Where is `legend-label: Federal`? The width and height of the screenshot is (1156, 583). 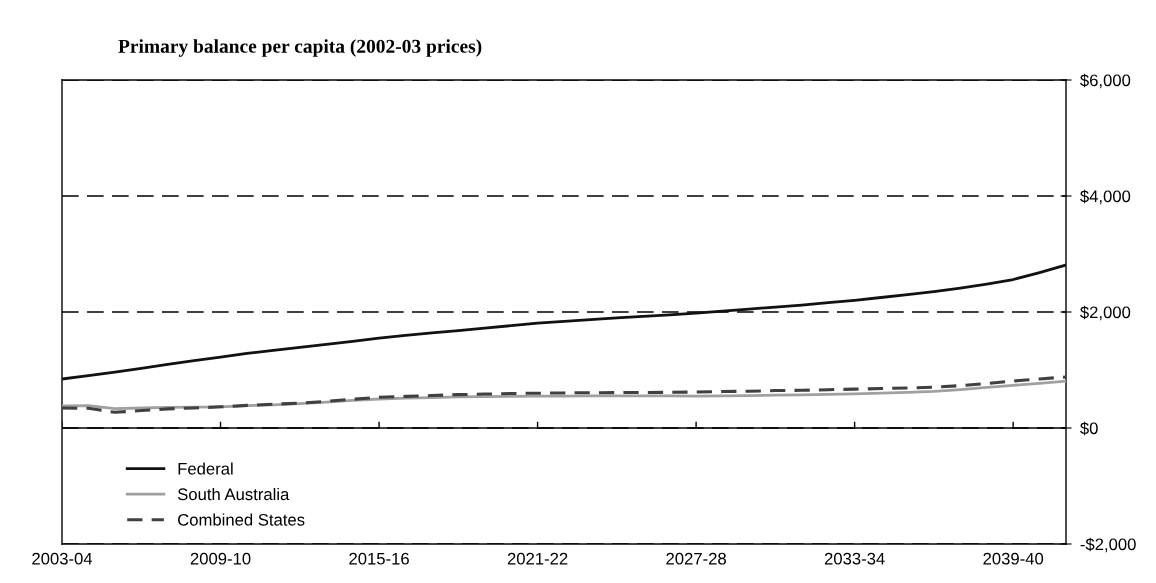 legend-label: Federal is located at coordinates (205, 468).